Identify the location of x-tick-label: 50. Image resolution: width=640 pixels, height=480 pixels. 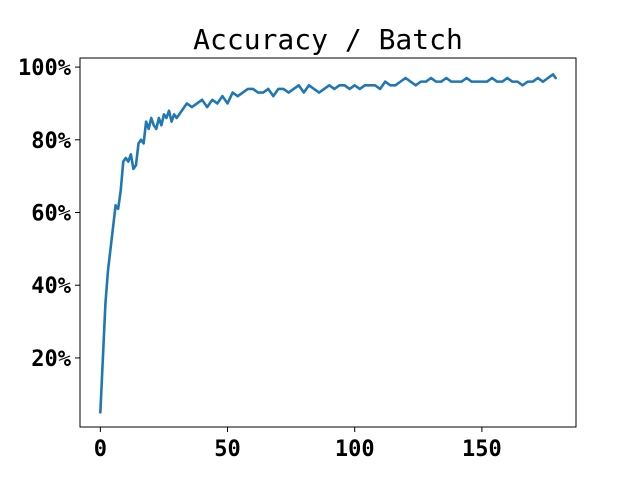
(227, 449).